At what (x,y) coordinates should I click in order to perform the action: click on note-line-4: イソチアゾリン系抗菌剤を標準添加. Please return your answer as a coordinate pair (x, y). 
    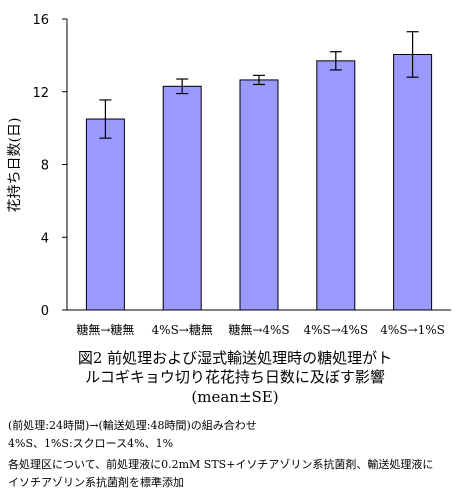
    Looking at the image, I should click on (96, 482).